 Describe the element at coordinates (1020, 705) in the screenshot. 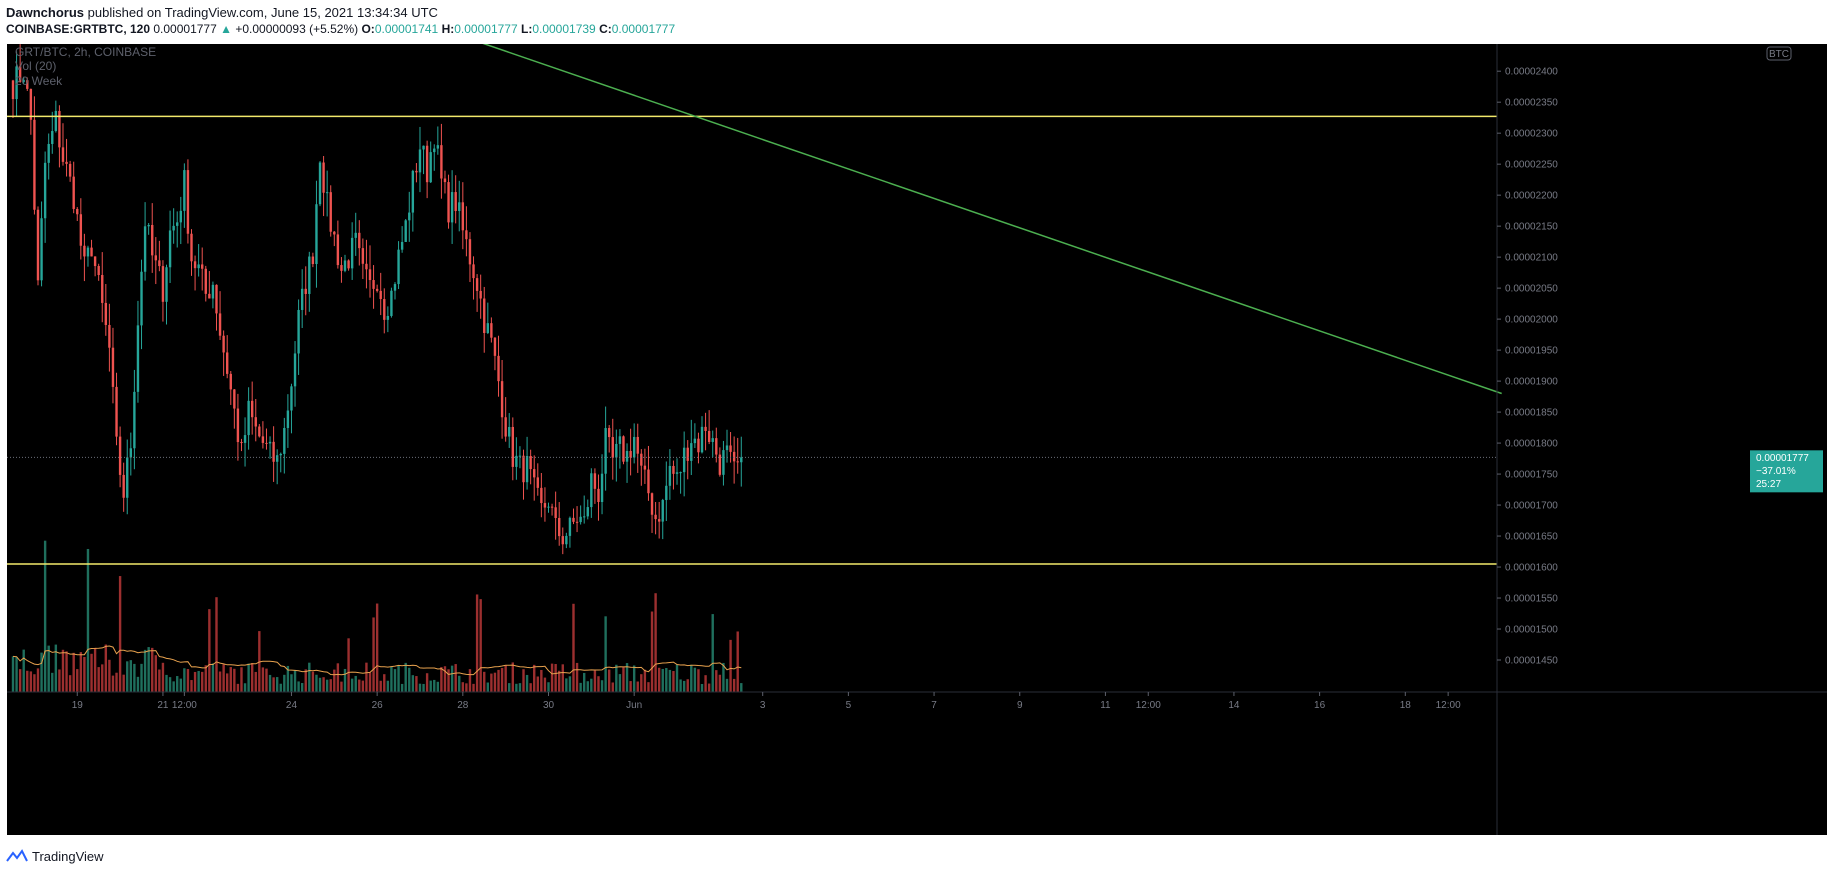

I see `time-tick-label: 9` at that location.